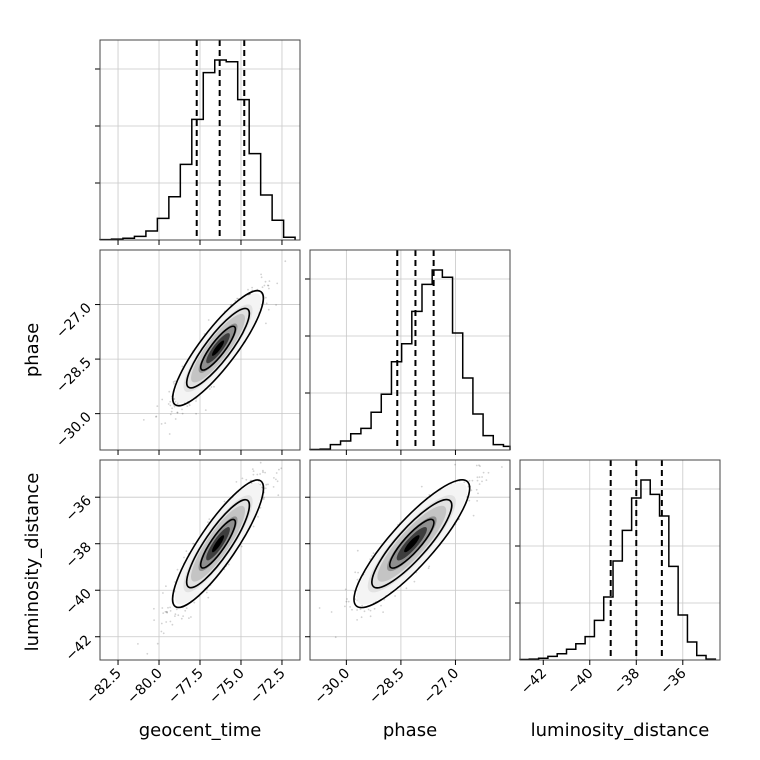 This screenshot has width=760, height=760. What do you see at coordinates (442, 687) in the screenshot?
I see `x-tick-label: −27.0` at bounding box center [442, 687].